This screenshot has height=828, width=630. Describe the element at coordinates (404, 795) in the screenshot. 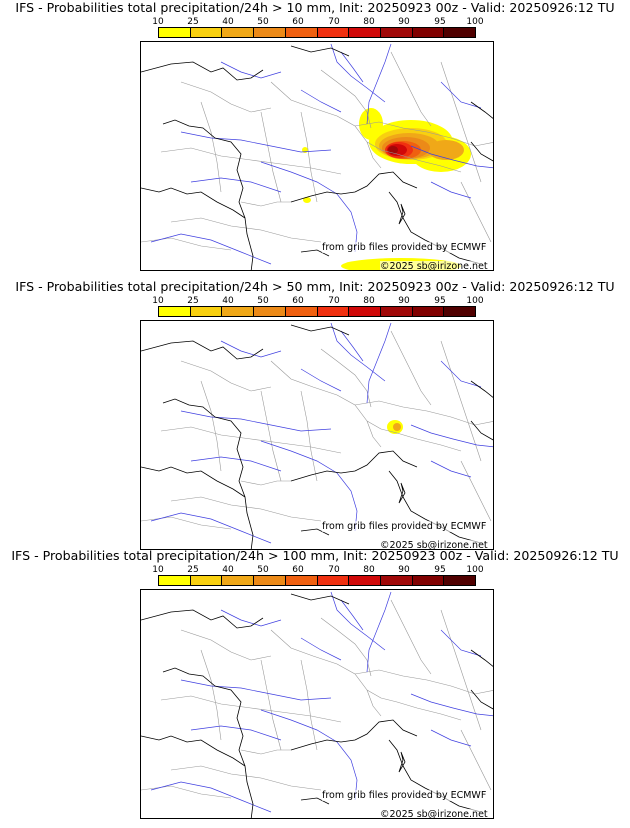

I see `source-credit: from grib files provided by ECMWF` at that location.